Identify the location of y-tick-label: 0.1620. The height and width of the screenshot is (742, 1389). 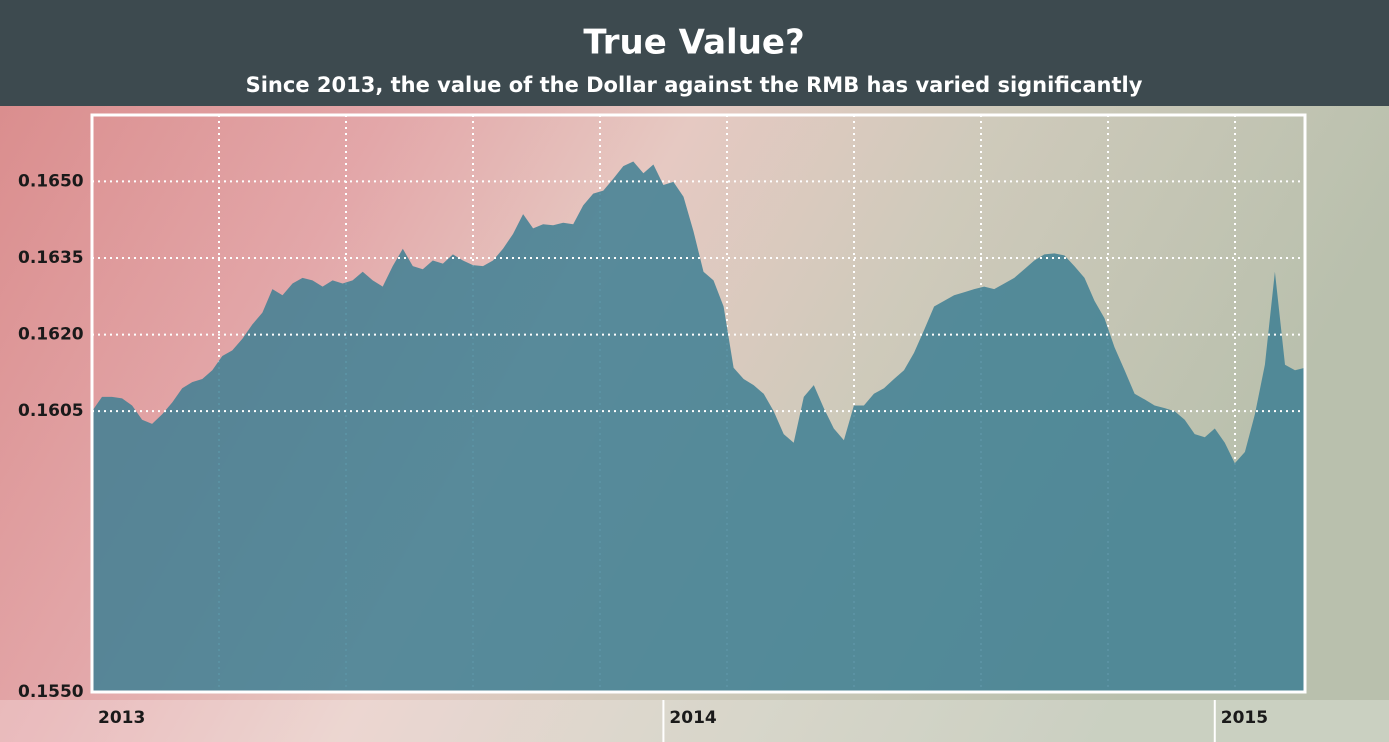
(51, 335).